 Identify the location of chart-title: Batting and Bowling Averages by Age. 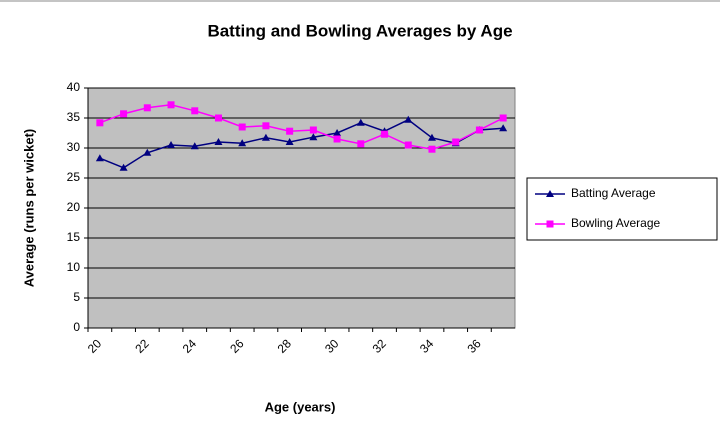
(359, 30).